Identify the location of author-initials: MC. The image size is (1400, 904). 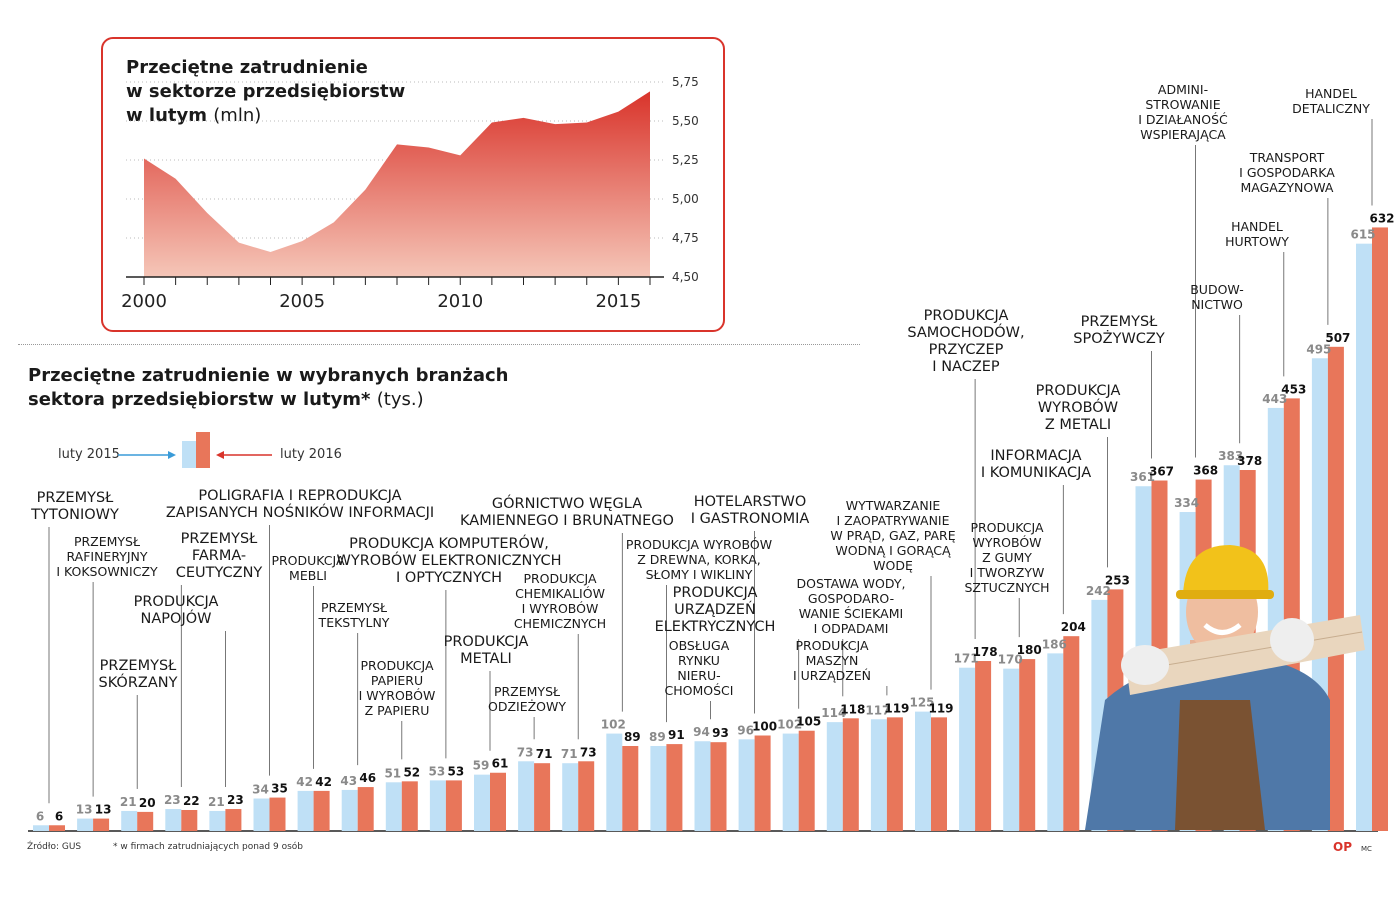
(1366, 849).